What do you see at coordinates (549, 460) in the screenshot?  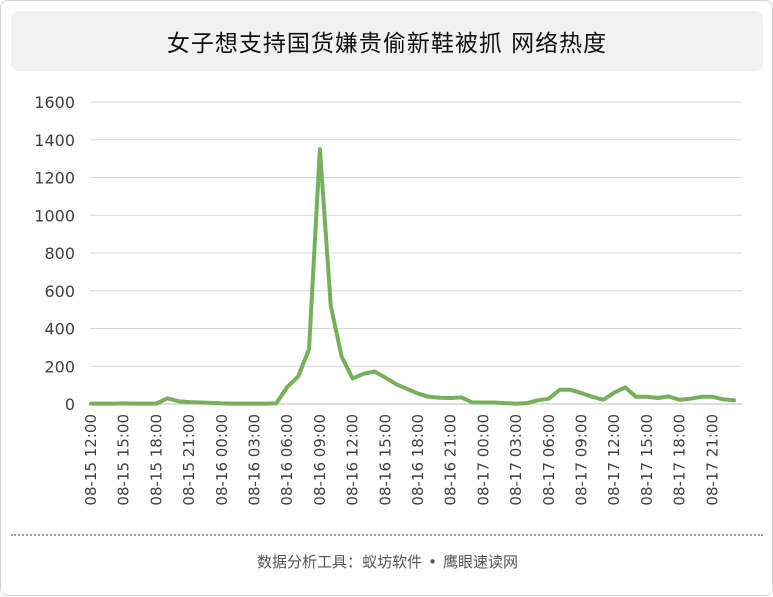 I see `x-tick-label: 08-17 06:00` at bounding box center [549, 460].